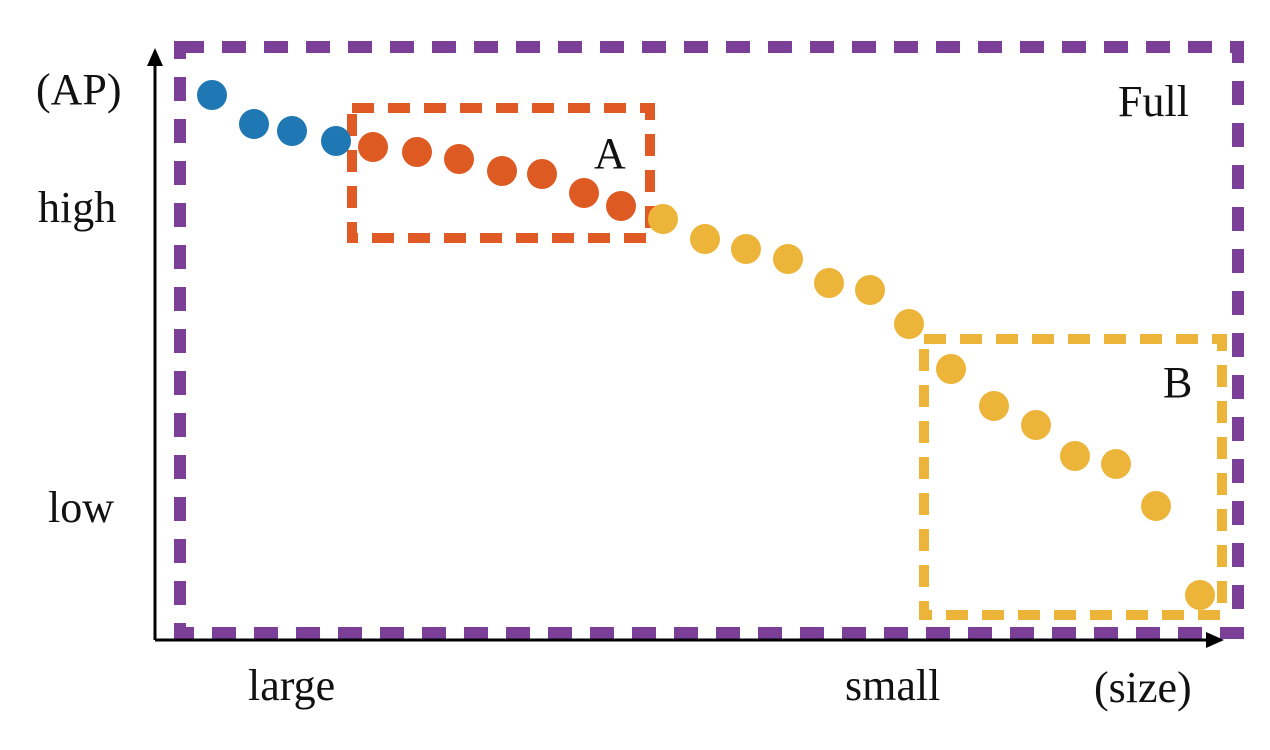  Describe the element at coordinates (274, 118) in the screenshot. I see `dot-group-blue` at that location.